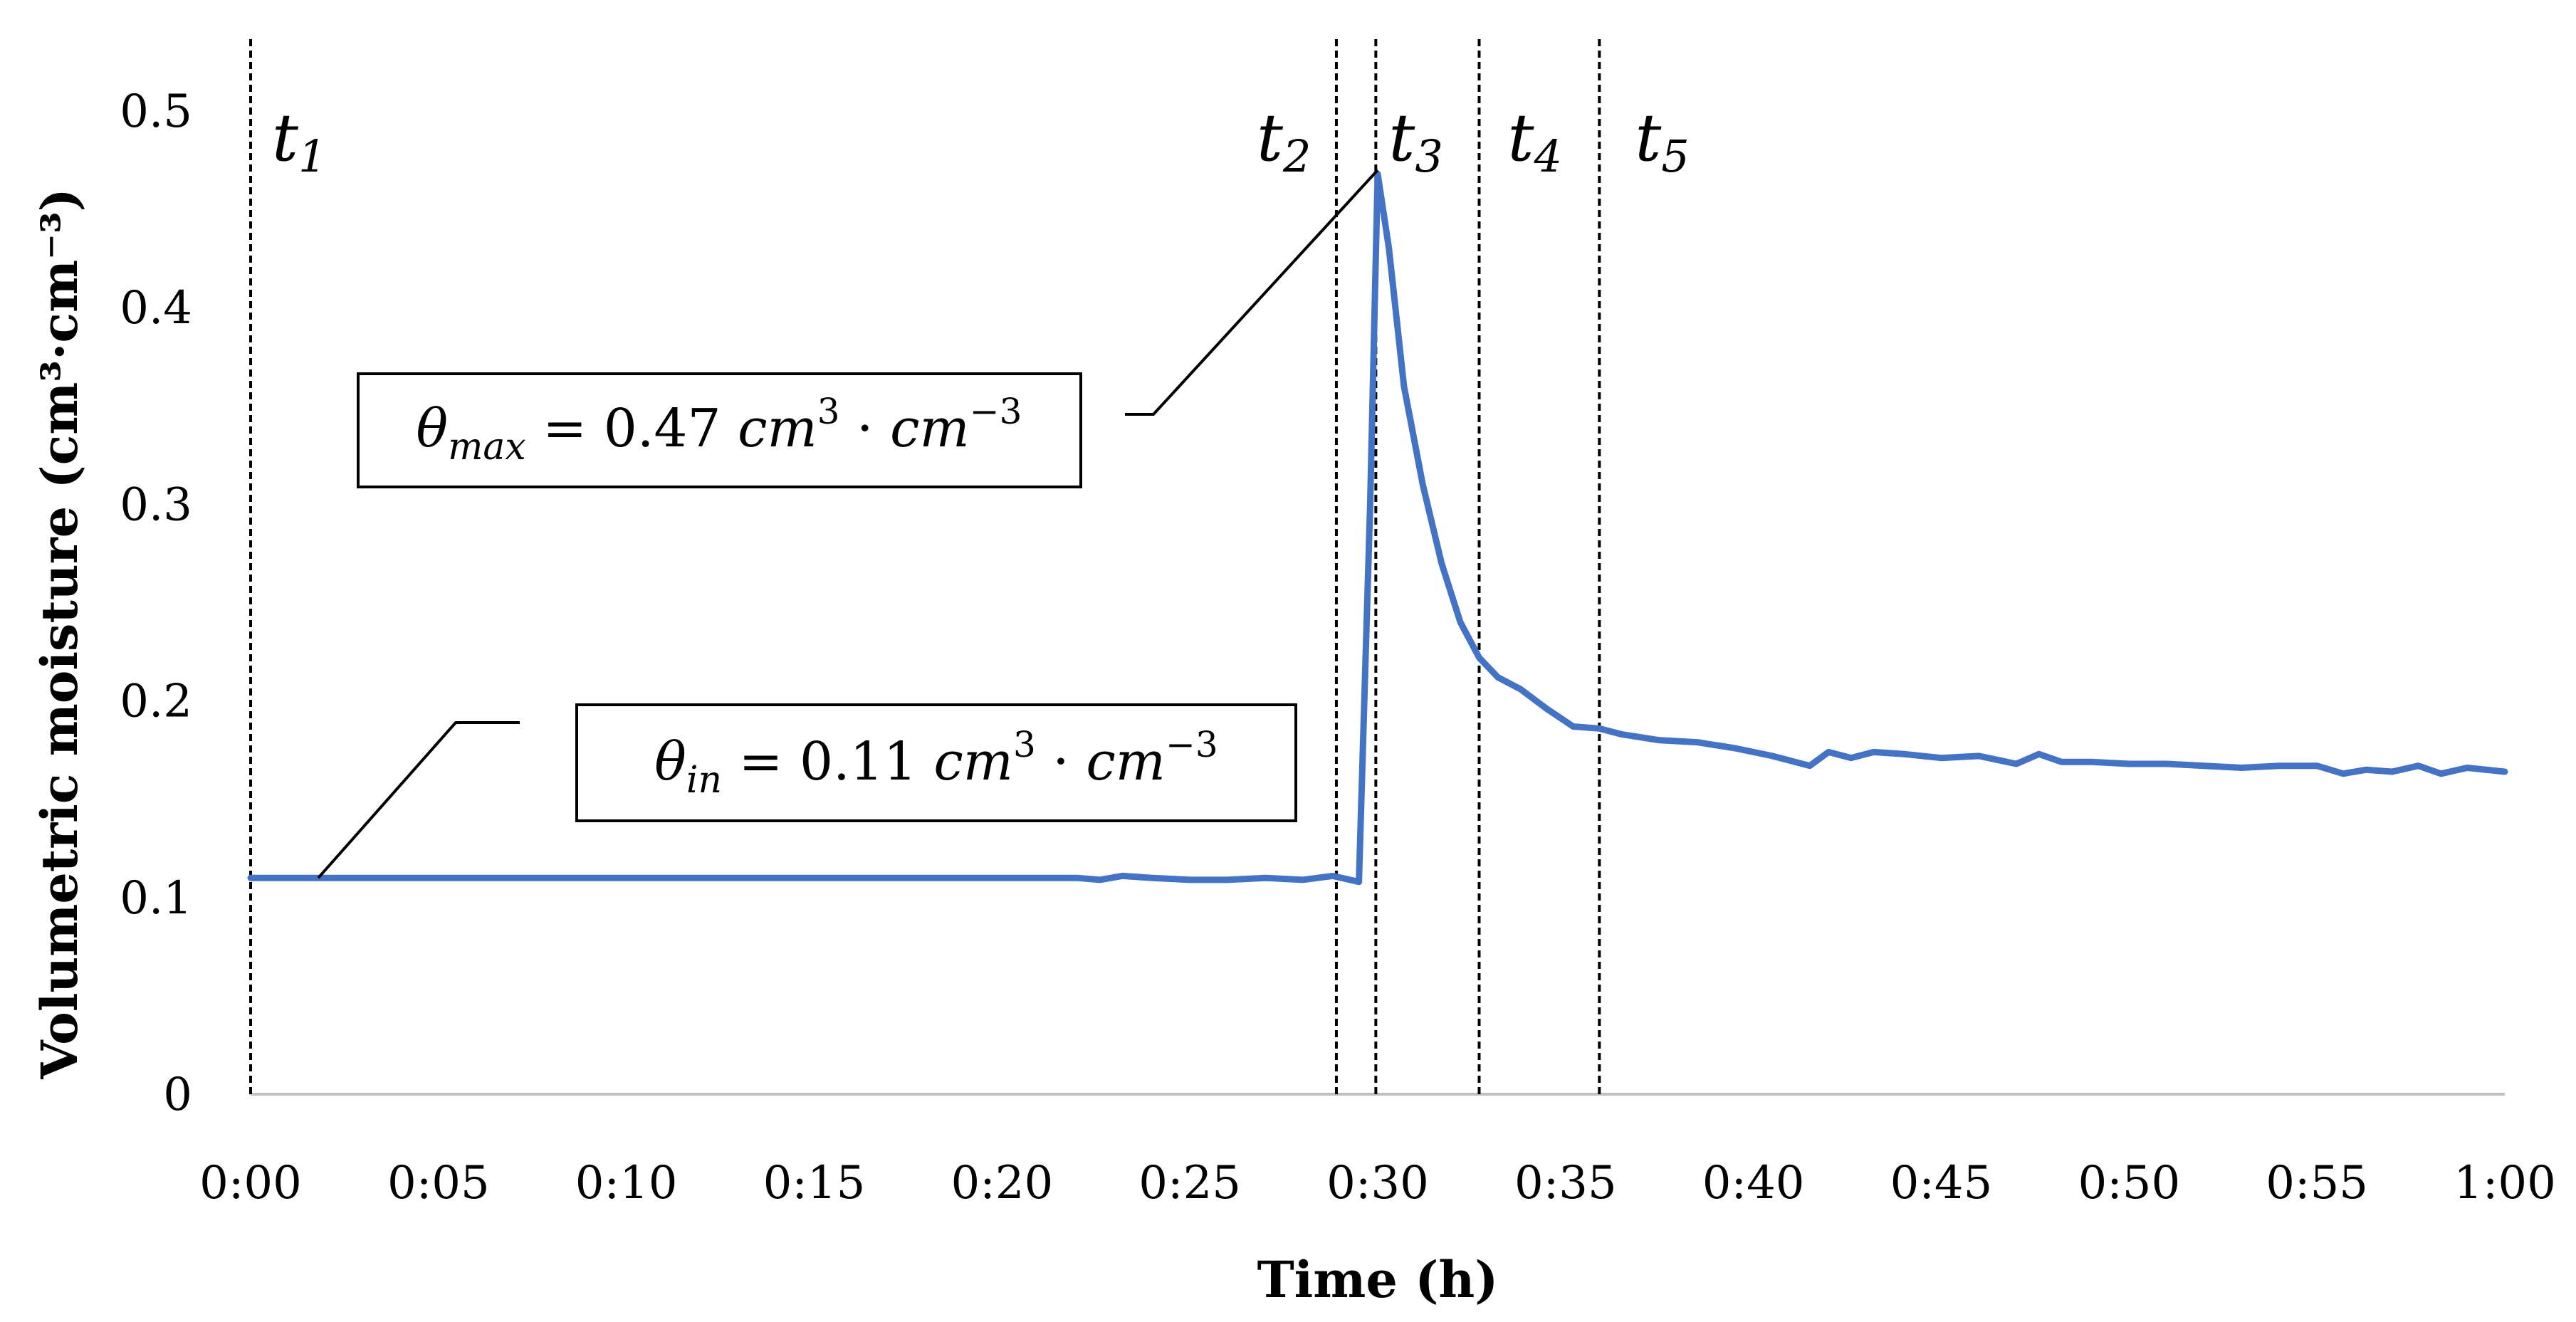 The height and width of the screenshot is (1322, 2576). I want to click on y-tick-label: 0.4, so click(156, 308).